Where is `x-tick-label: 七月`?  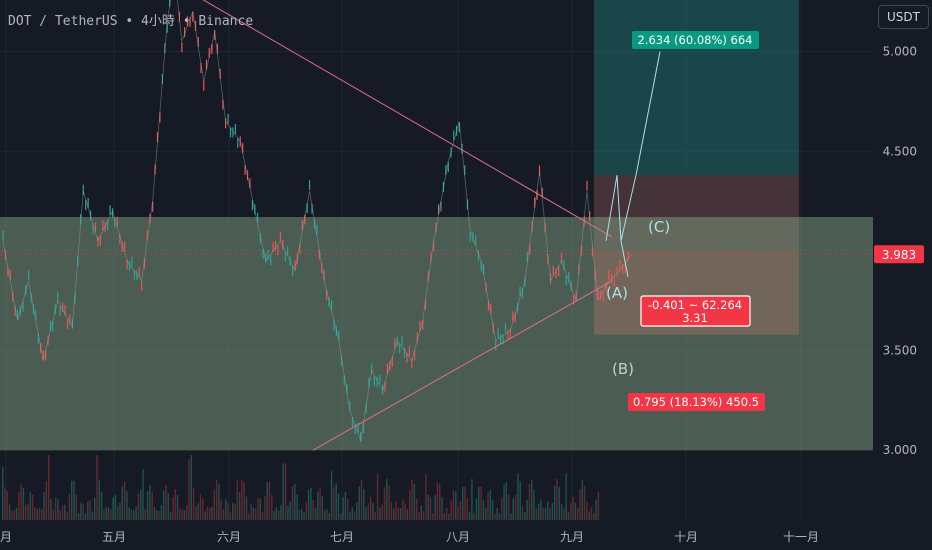 x-tick-label: 七月 is located at coordinates (342, 537).